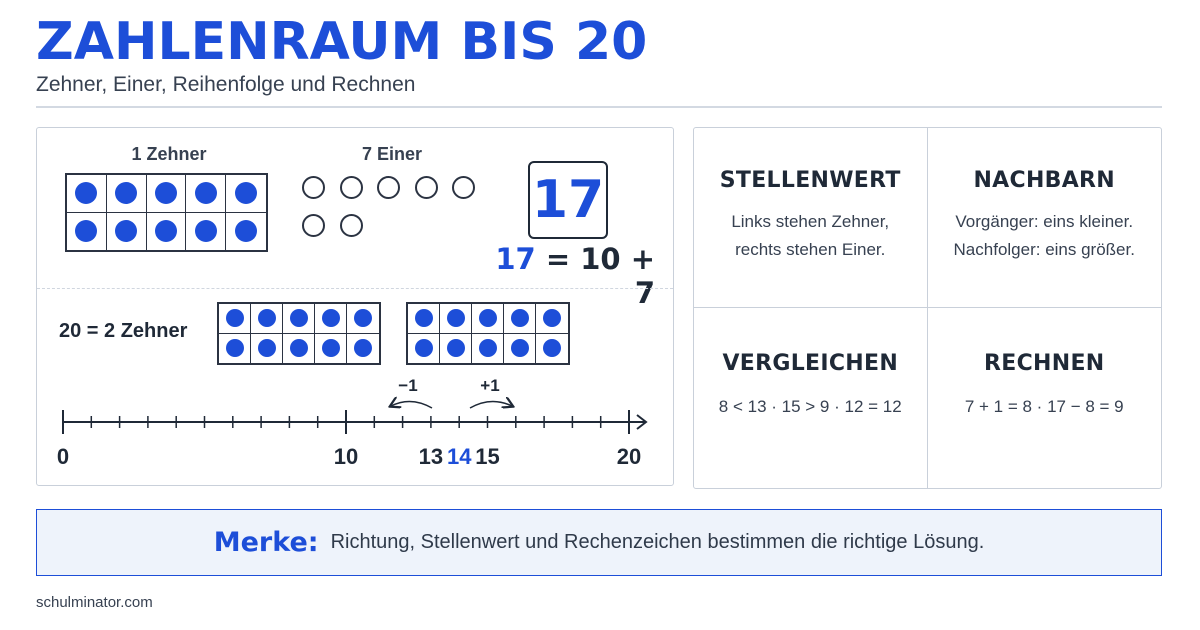 The image size is (1200, 630). I want to click on panel-divider, so click(355, 288).